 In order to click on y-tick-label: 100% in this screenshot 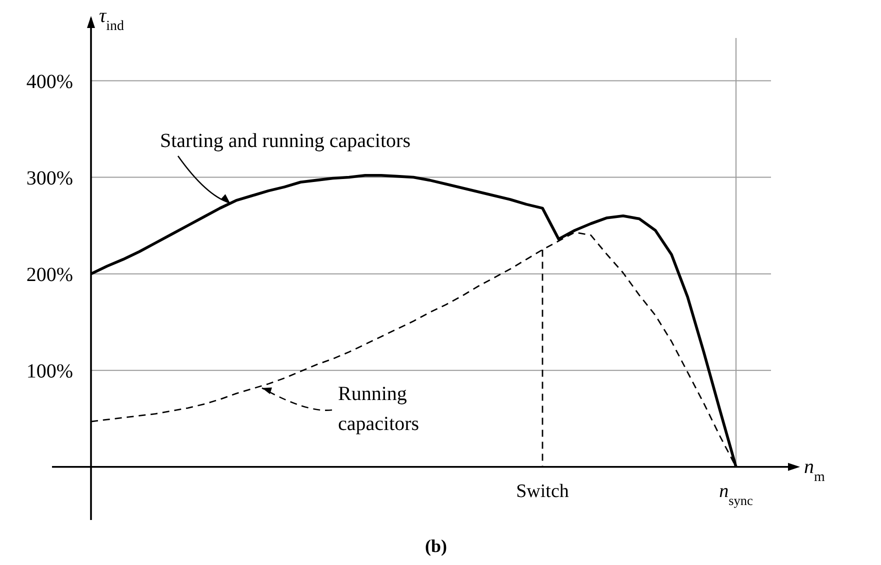, I will do `click(49, 371)`.